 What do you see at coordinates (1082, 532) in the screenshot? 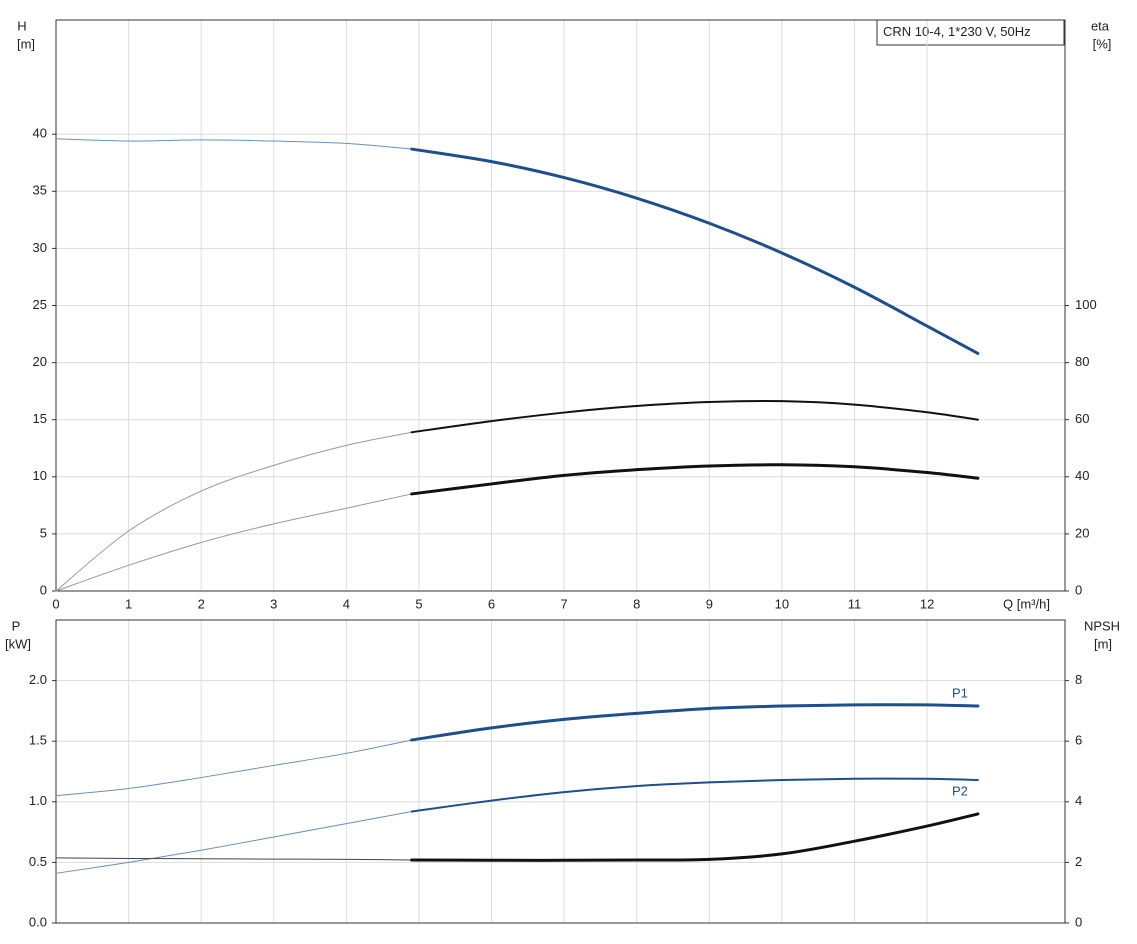
I see `y2-tick-label: 20` at bounding box center [1082, 532].